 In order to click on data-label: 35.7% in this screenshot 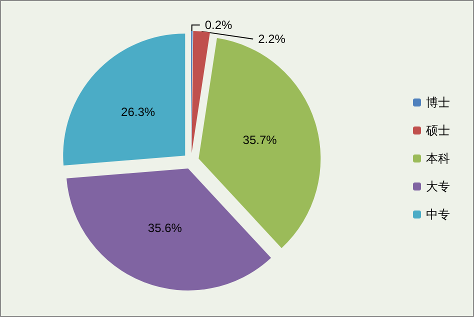, I will do `click(260, 139)`.